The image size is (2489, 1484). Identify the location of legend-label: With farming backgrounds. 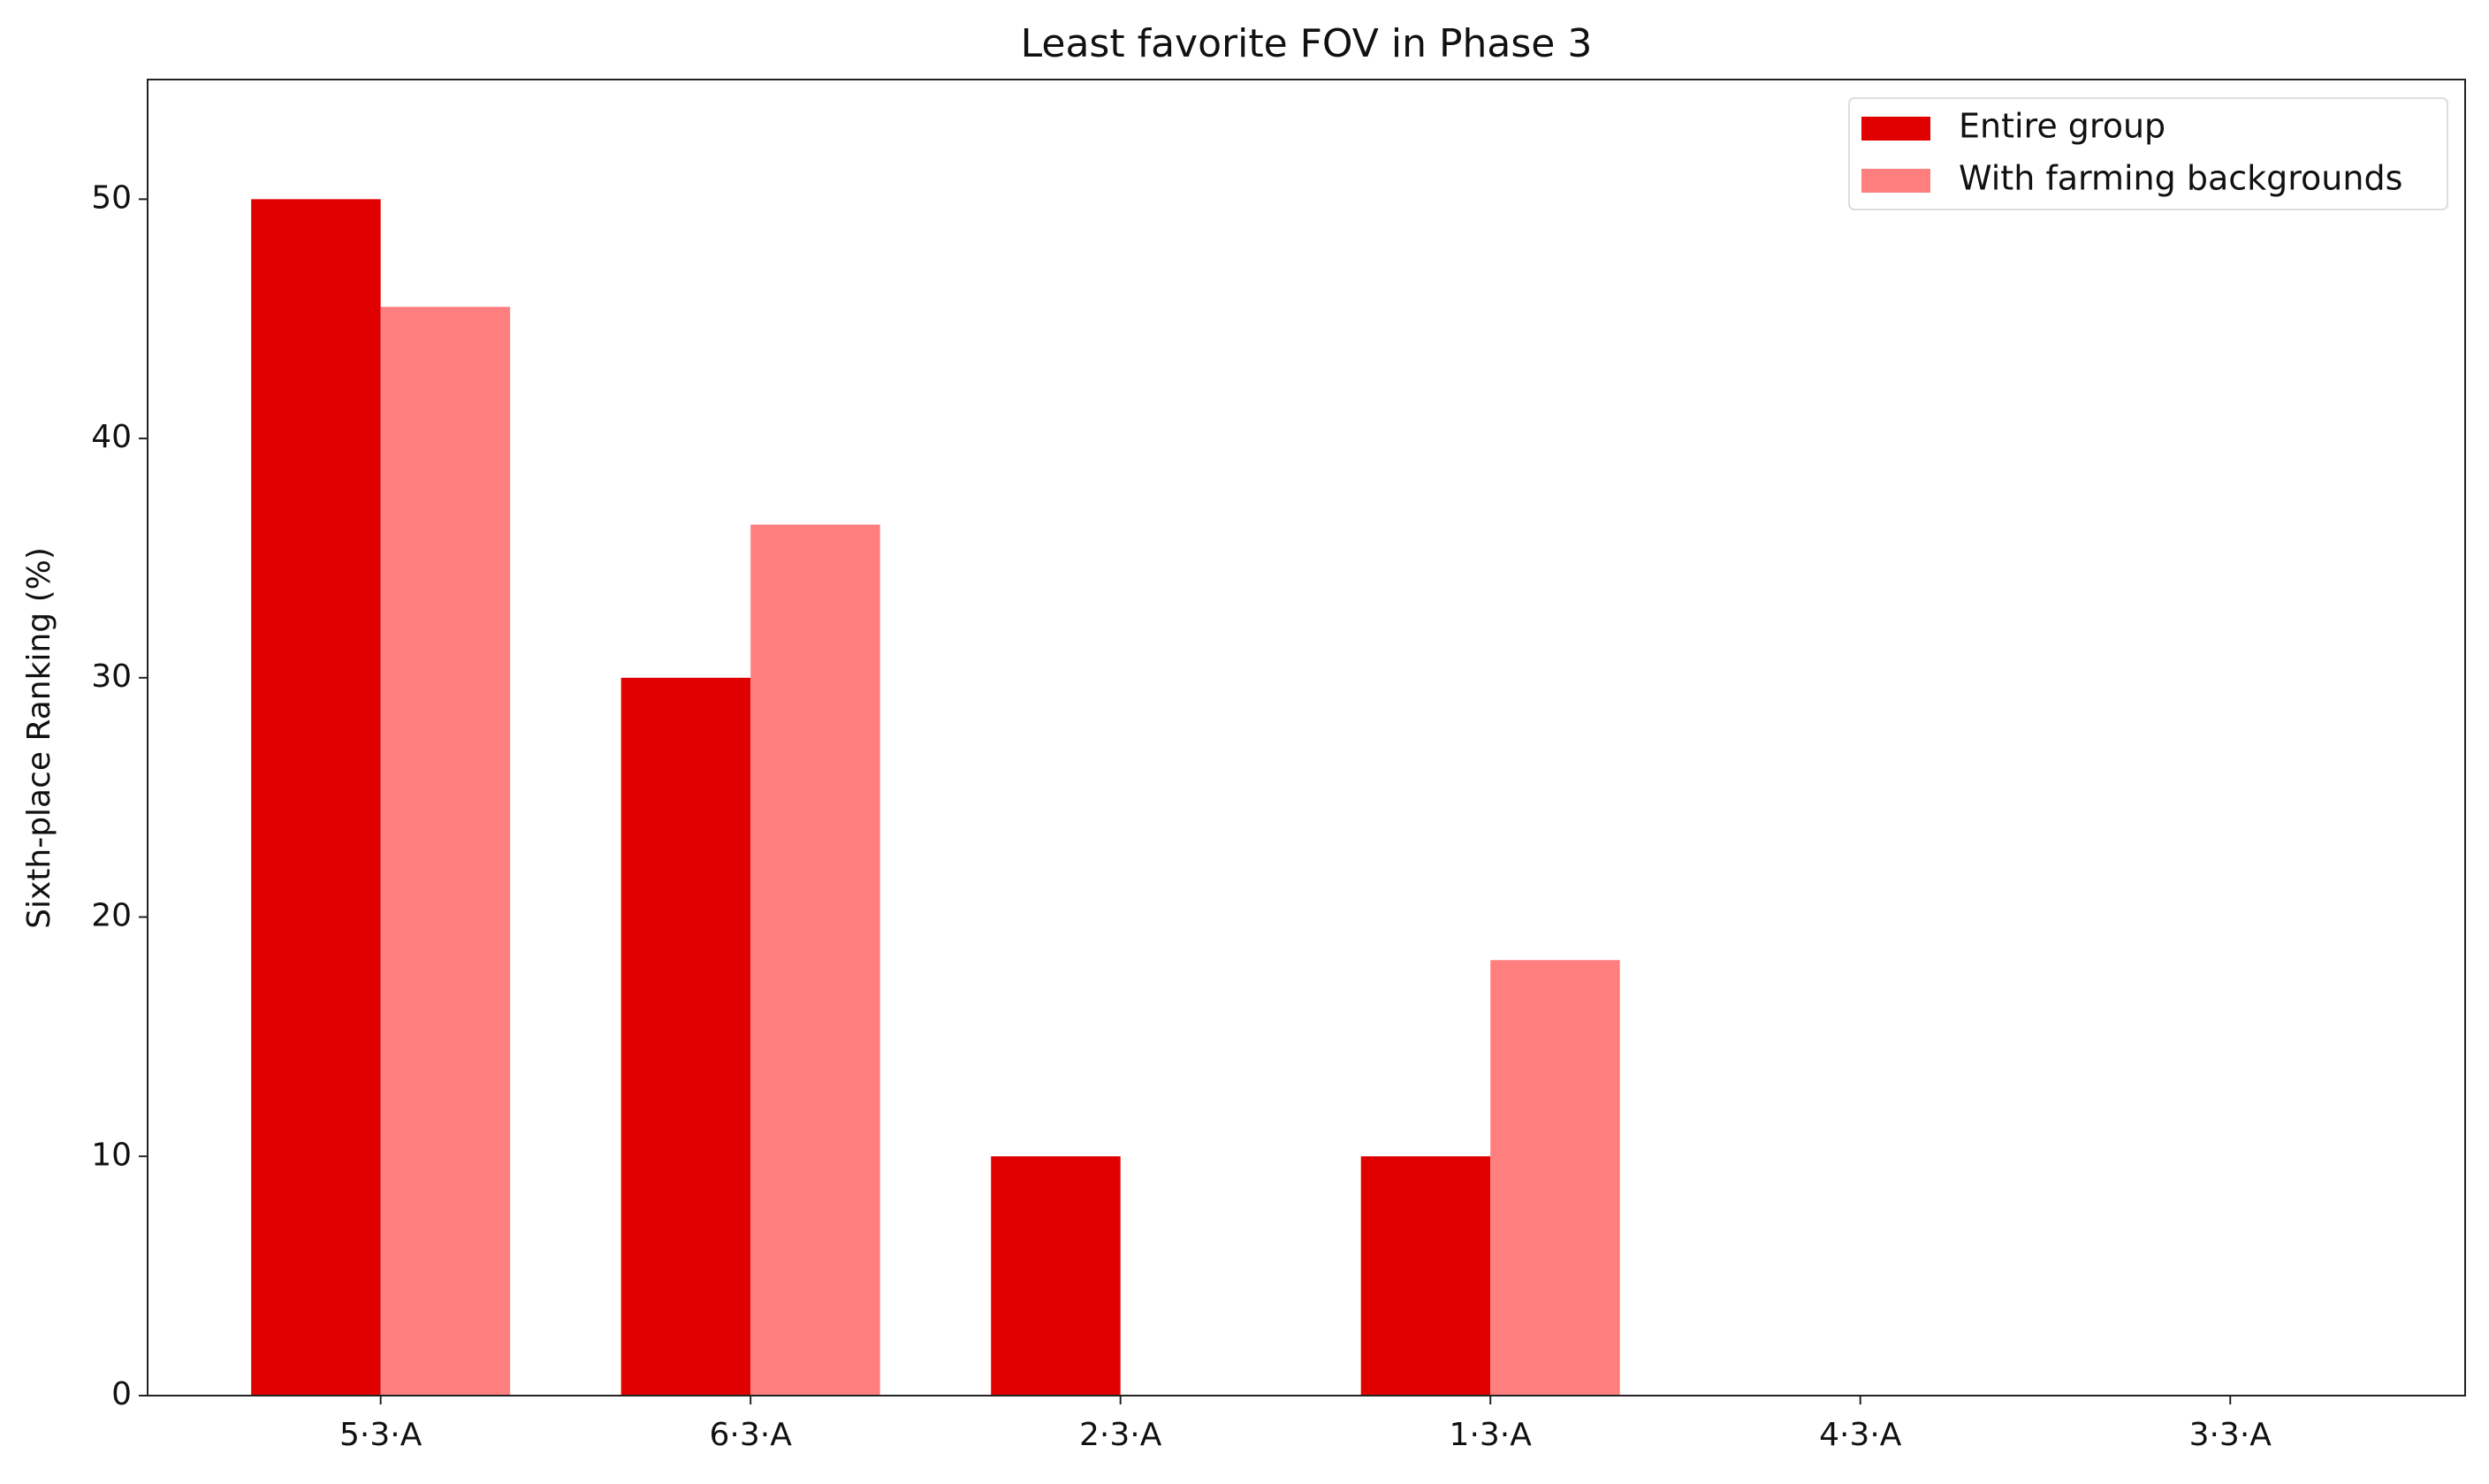
(2180, 178).